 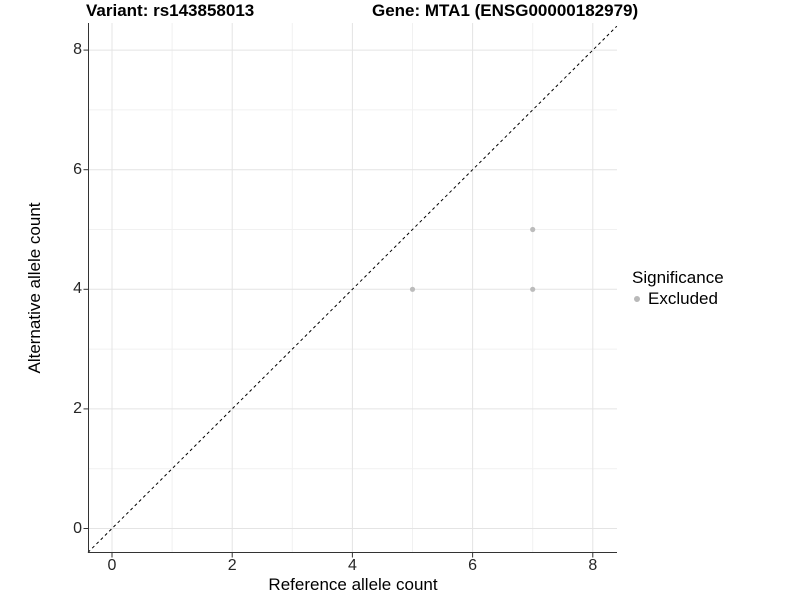 What do you see at coordinates (637, 298) in the screenshot?
I see `legend-point-icon` at bounding box center [637, 298].